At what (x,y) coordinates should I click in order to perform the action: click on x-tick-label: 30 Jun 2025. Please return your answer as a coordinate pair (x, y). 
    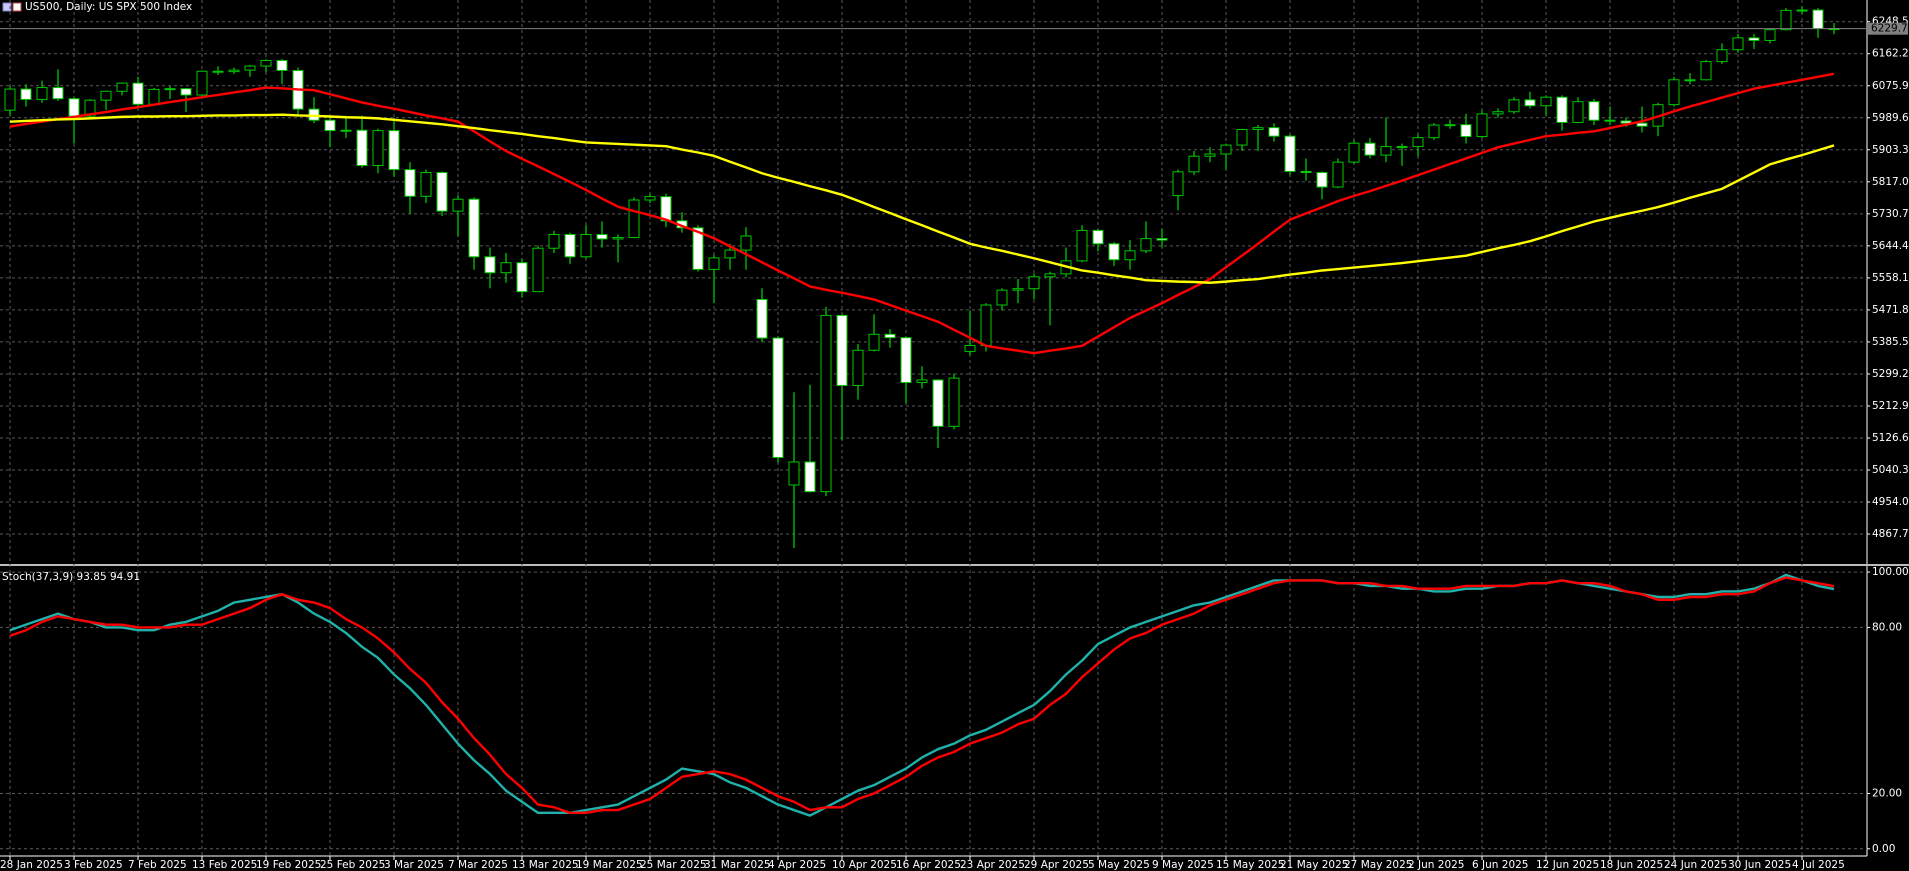
    Looking at the image, I should click on (1759, 865).